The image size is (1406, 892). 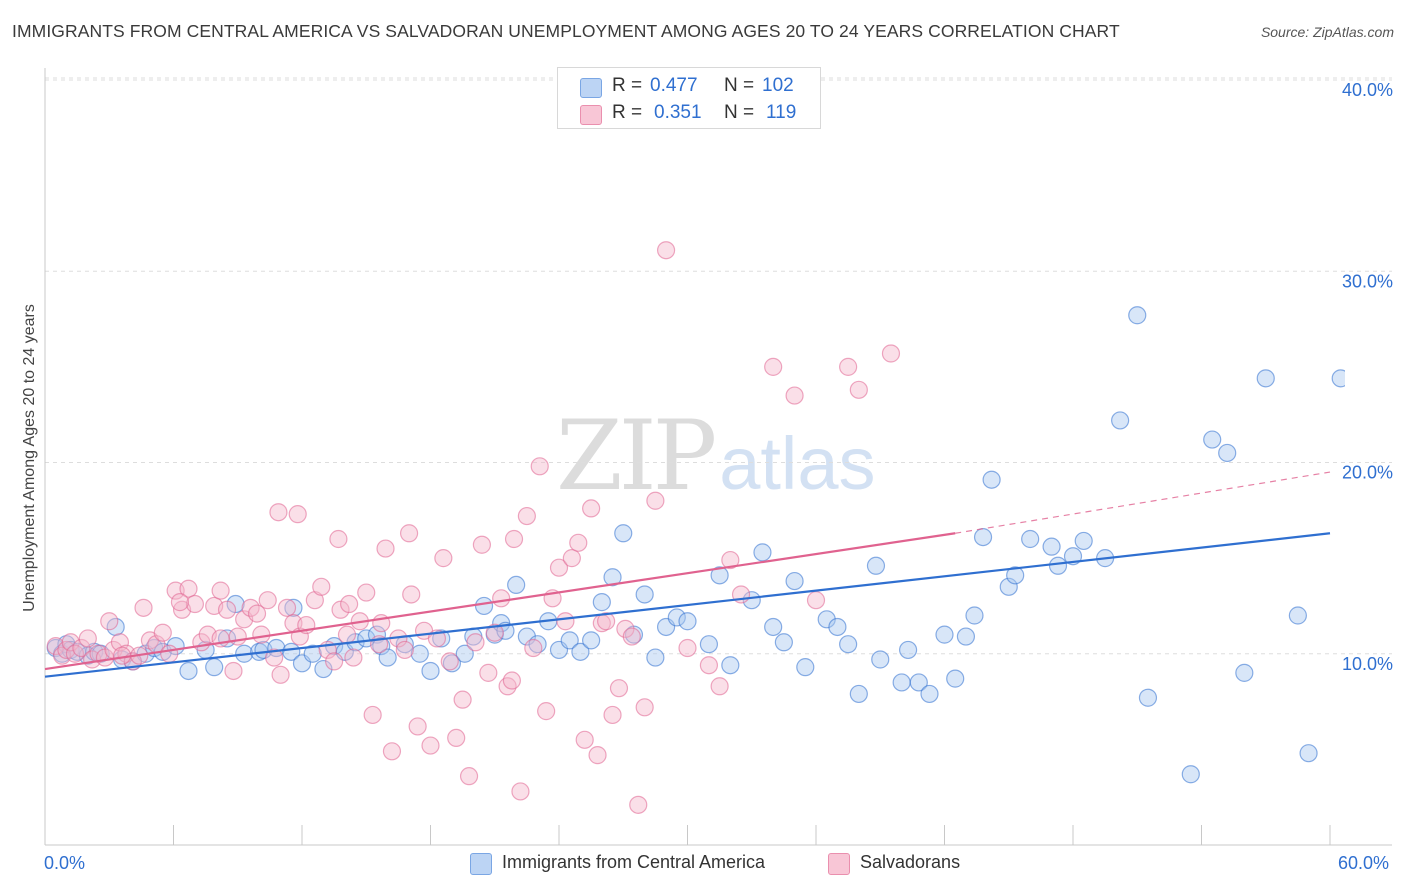 What do you see at coordinates (500, 601) in the screenshot?
I see `salvadorans-trend-line` at bounding box center [500, 601].